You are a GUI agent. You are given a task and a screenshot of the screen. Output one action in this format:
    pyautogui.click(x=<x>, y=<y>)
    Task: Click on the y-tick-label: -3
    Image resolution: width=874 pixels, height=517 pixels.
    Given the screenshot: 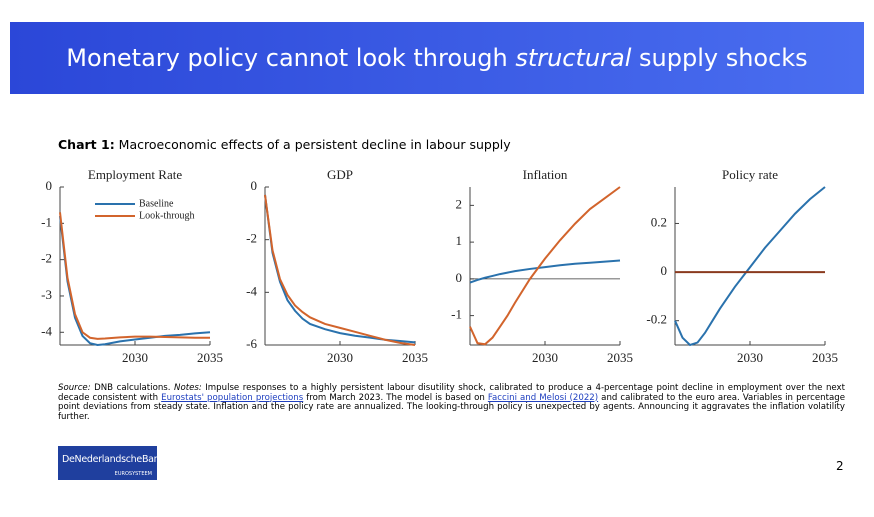 What is the action you would take?
    pyautogui.click(x=46, y=294)
    